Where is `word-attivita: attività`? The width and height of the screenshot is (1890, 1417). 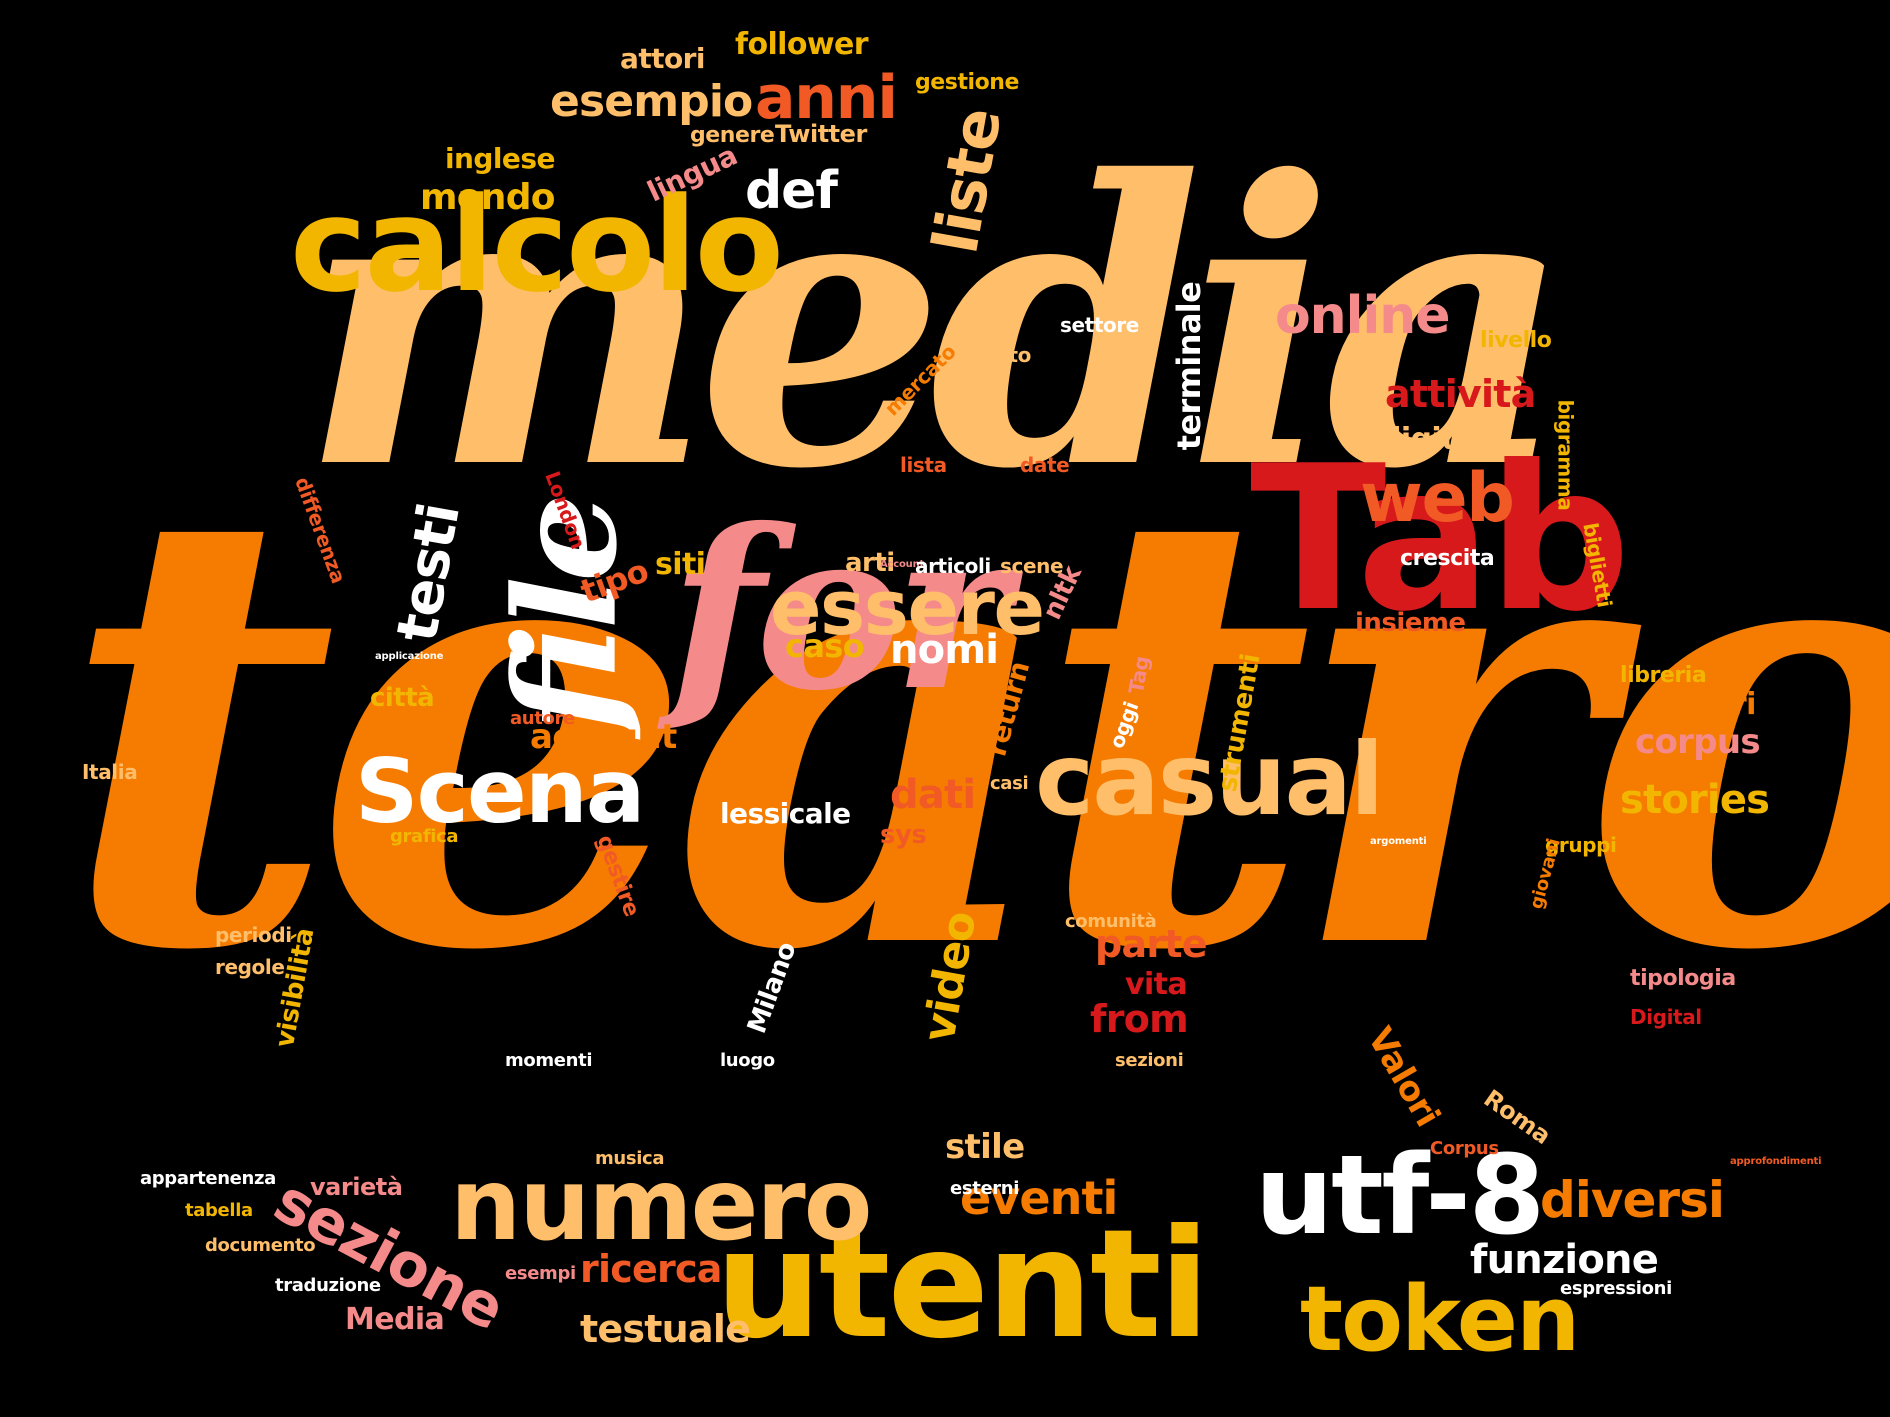
word-attivita: attività is located at coordinates (1460, 394).